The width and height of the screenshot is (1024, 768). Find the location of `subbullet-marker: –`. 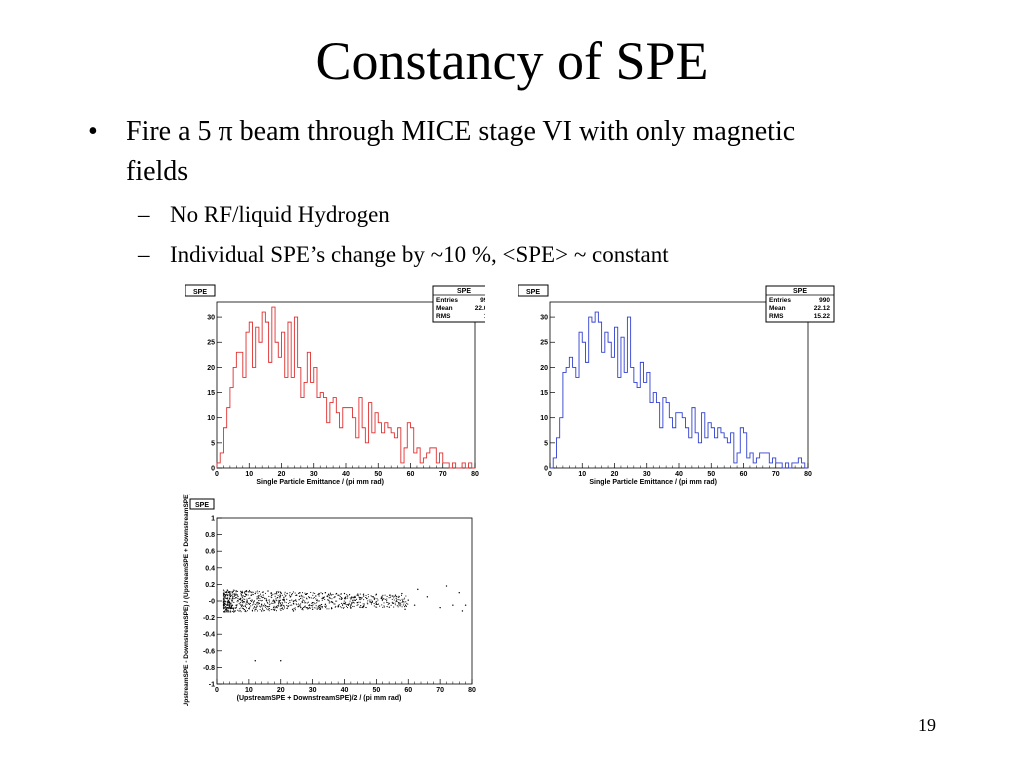

subbullet-marker: – is located at coordinates (144, 254).